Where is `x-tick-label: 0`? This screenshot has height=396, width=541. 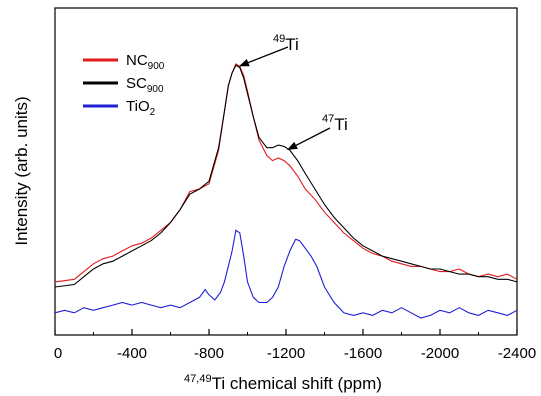
x-tick-label: 0 is located at coordinates (58, 353).